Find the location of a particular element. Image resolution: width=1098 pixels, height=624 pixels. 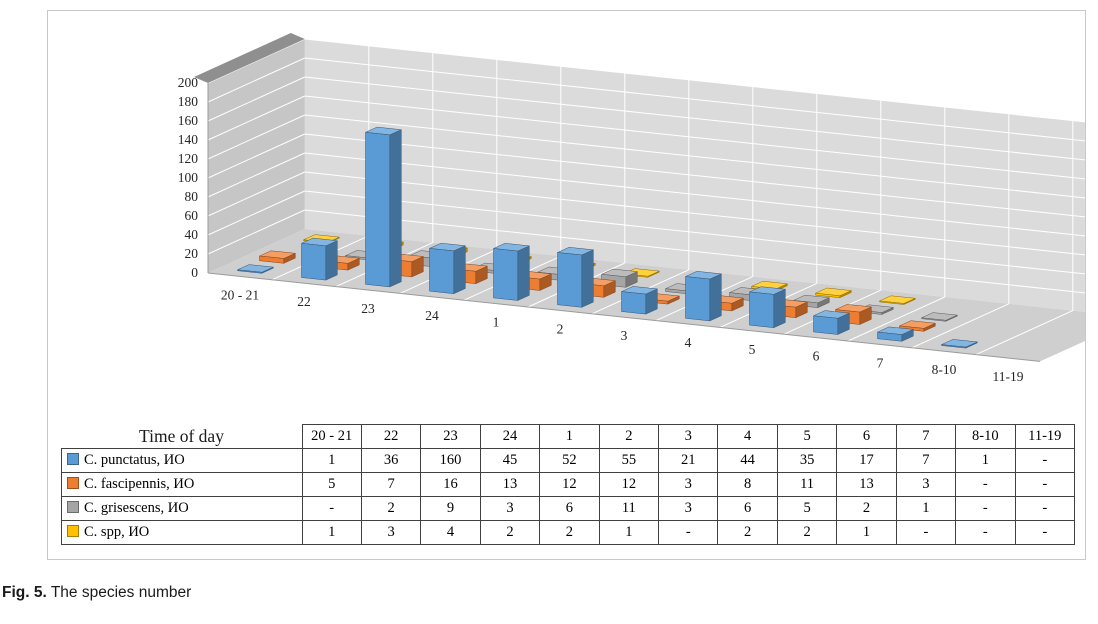

table-value-cell: 36 is located at coordinates (391, 460).